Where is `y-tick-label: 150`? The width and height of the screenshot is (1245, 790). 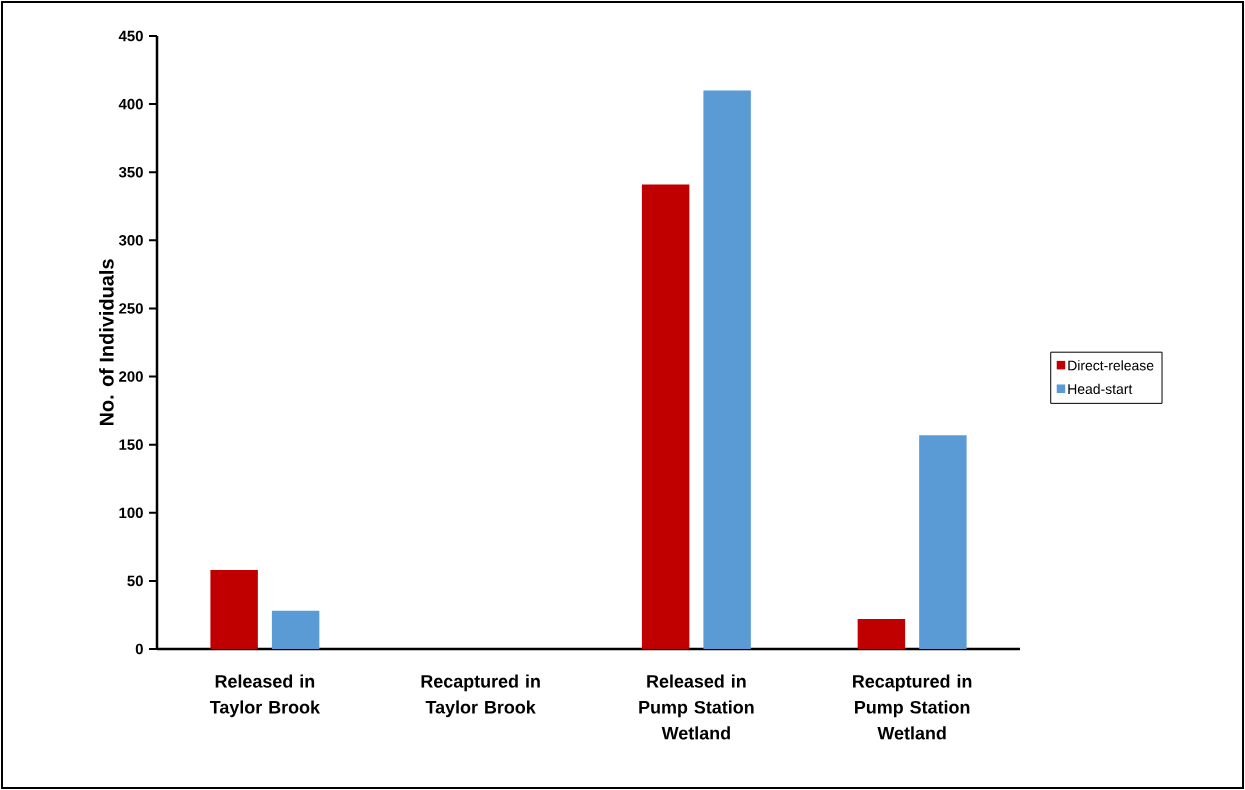 y-tick-label: 150 is located at coordinates (131, 444).